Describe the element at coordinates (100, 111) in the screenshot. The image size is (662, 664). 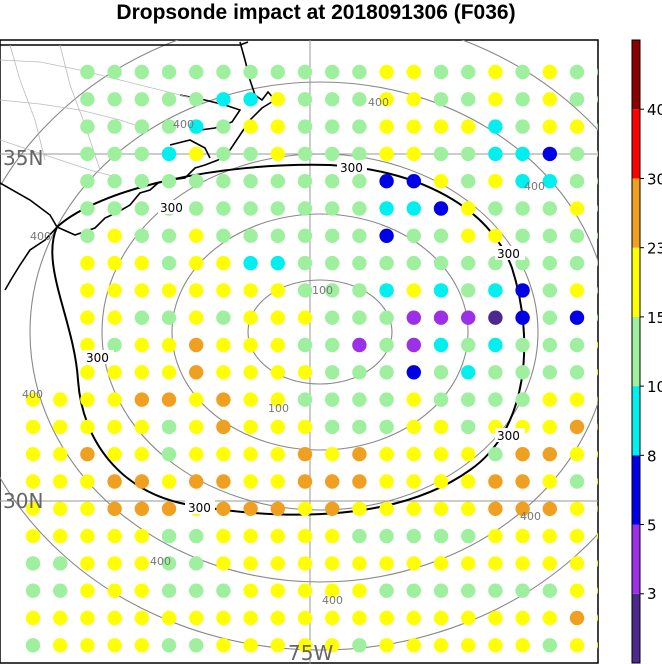
I see `state-borders` at that location.